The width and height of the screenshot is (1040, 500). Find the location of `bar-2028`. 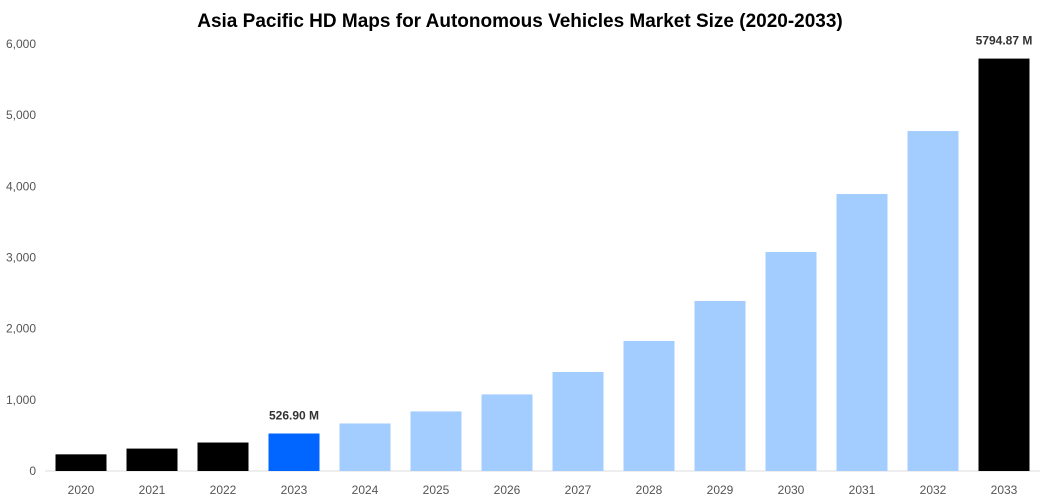

bar-2028 is located at coordinates (649, 405).